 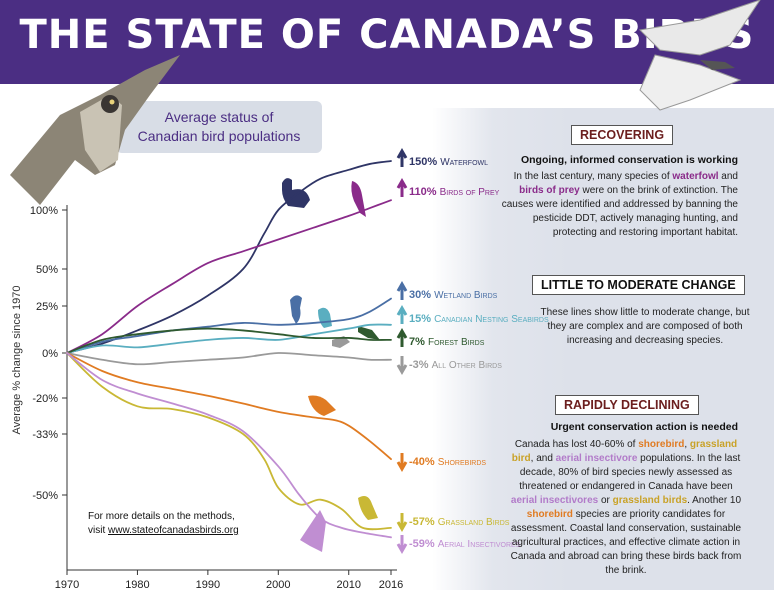 What do you see at coordinates (325, 317) in the screenshot?
I see `seabird-silhouette` at bounding box center [325, 317].